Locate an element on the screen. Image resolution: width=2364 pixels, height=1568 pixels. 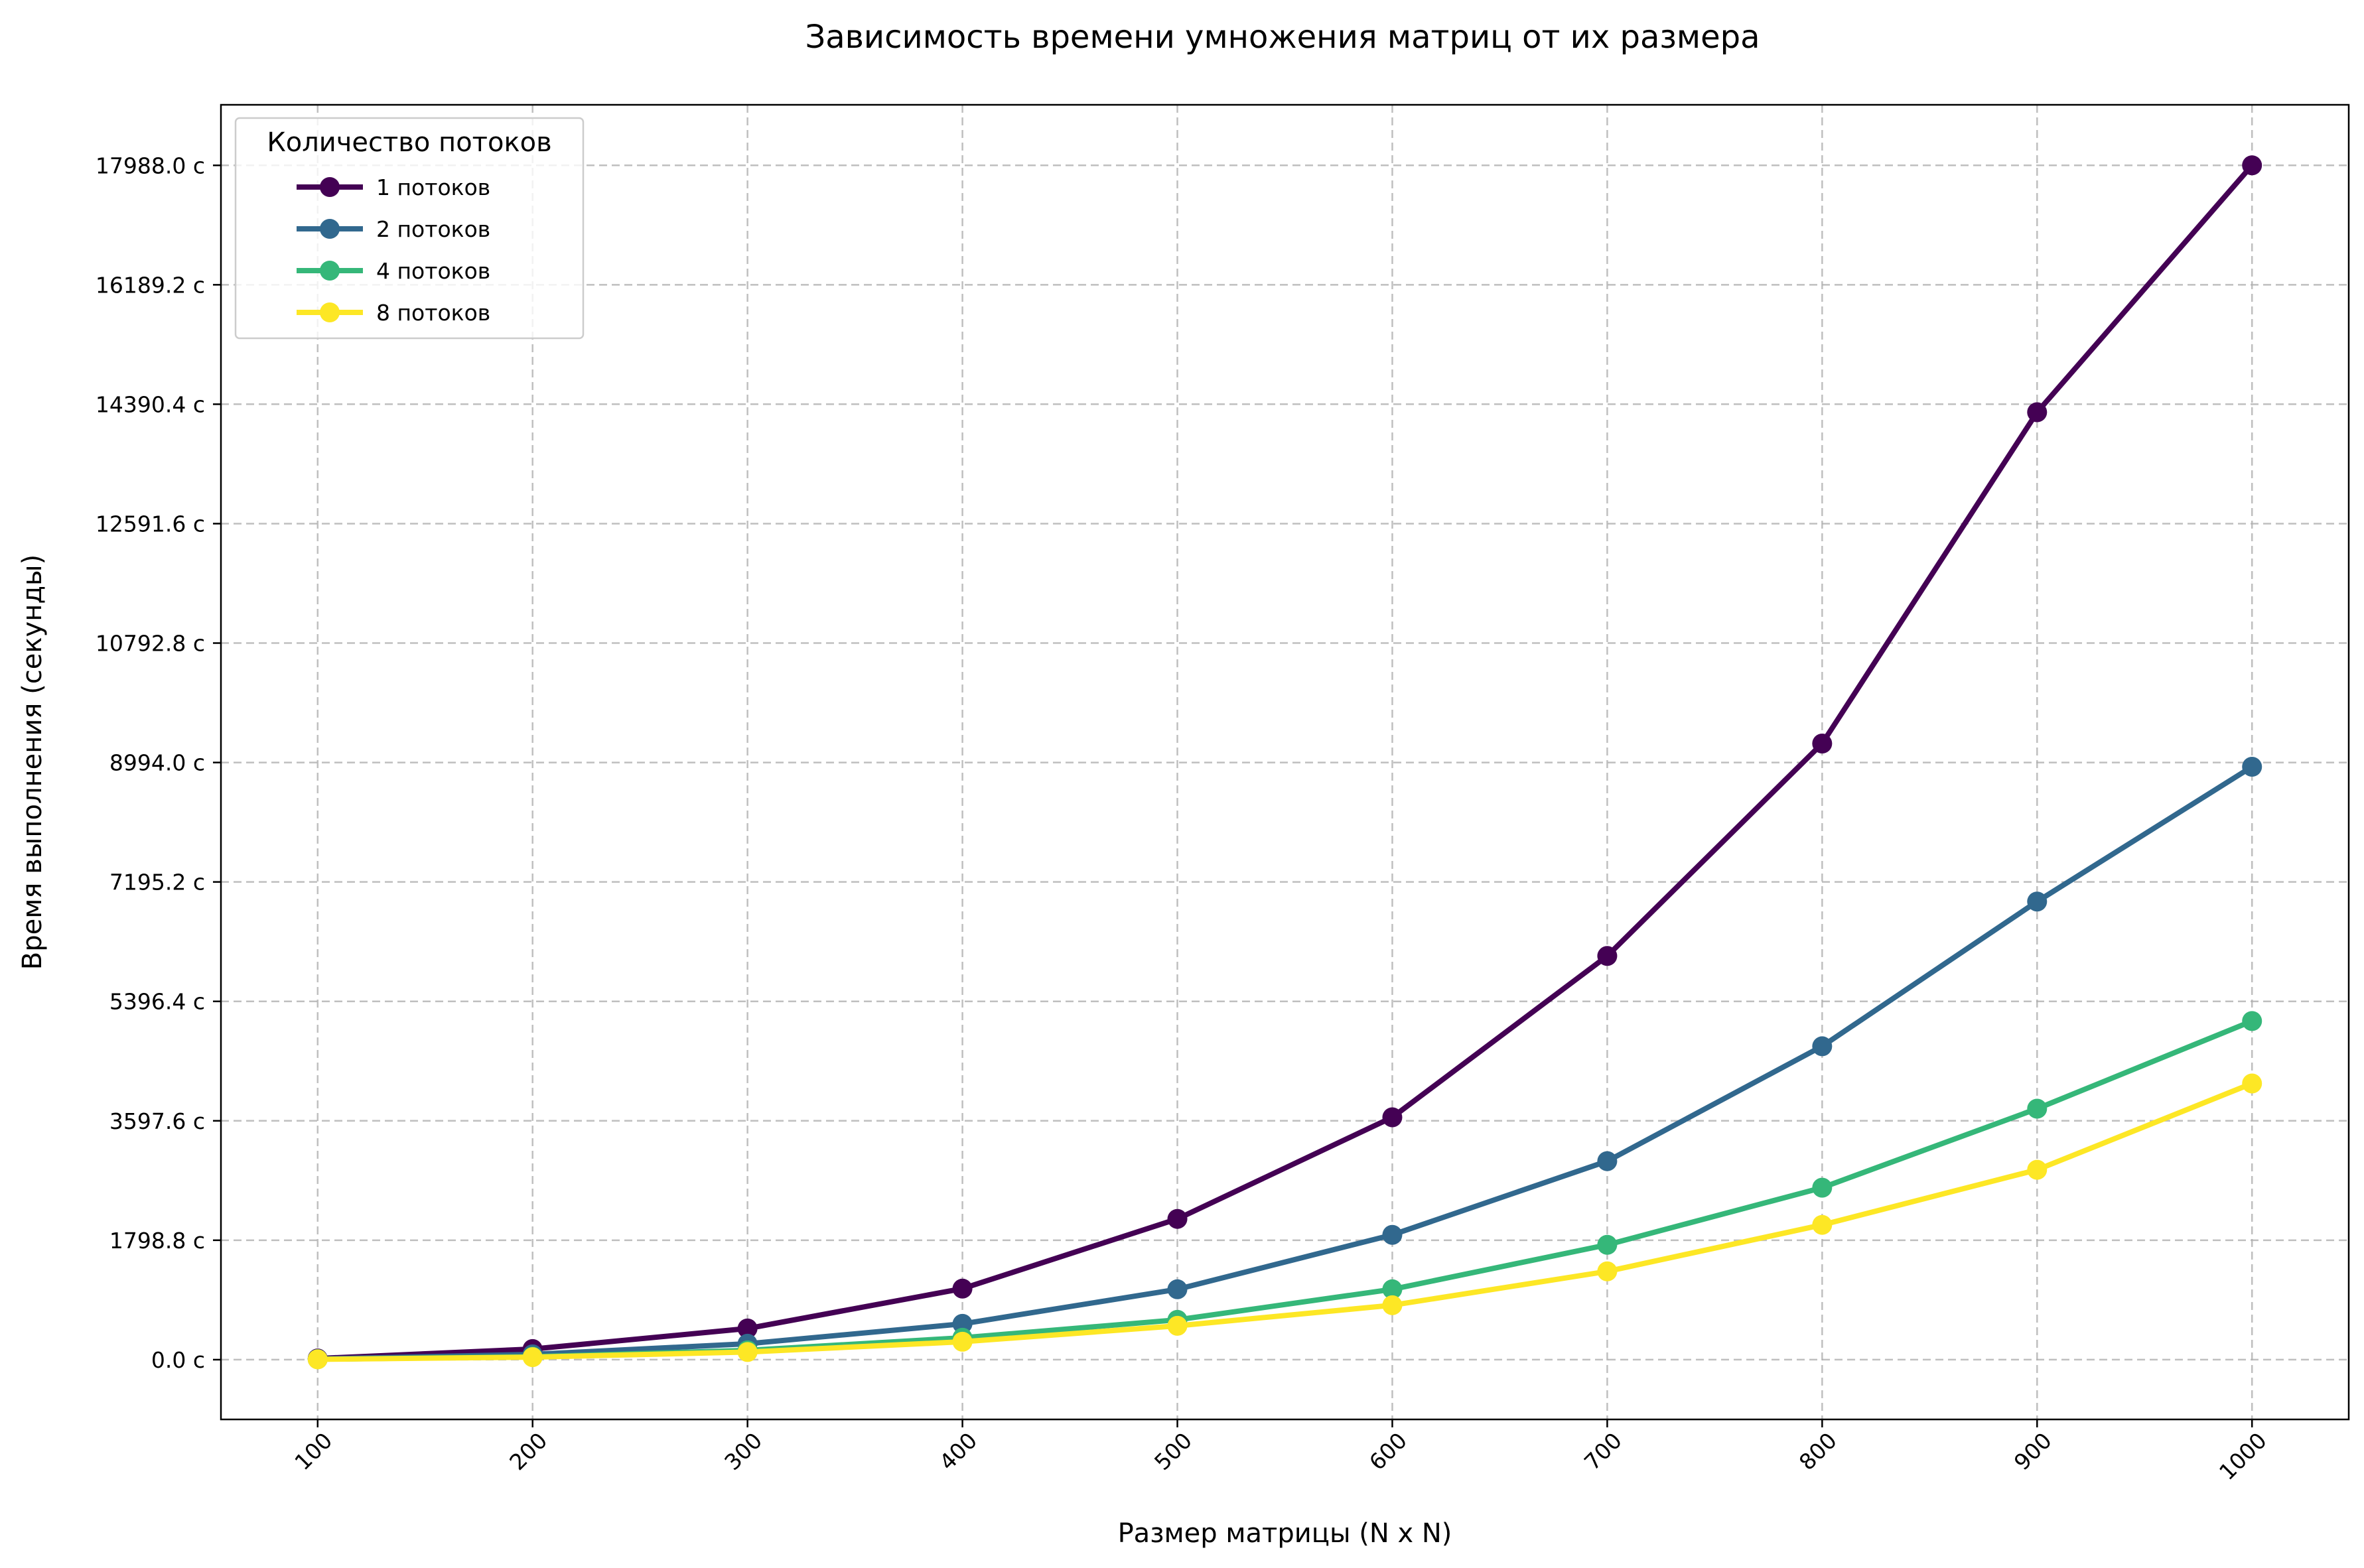
legend-item: 2 потоков is located at coordinates (394, 229).